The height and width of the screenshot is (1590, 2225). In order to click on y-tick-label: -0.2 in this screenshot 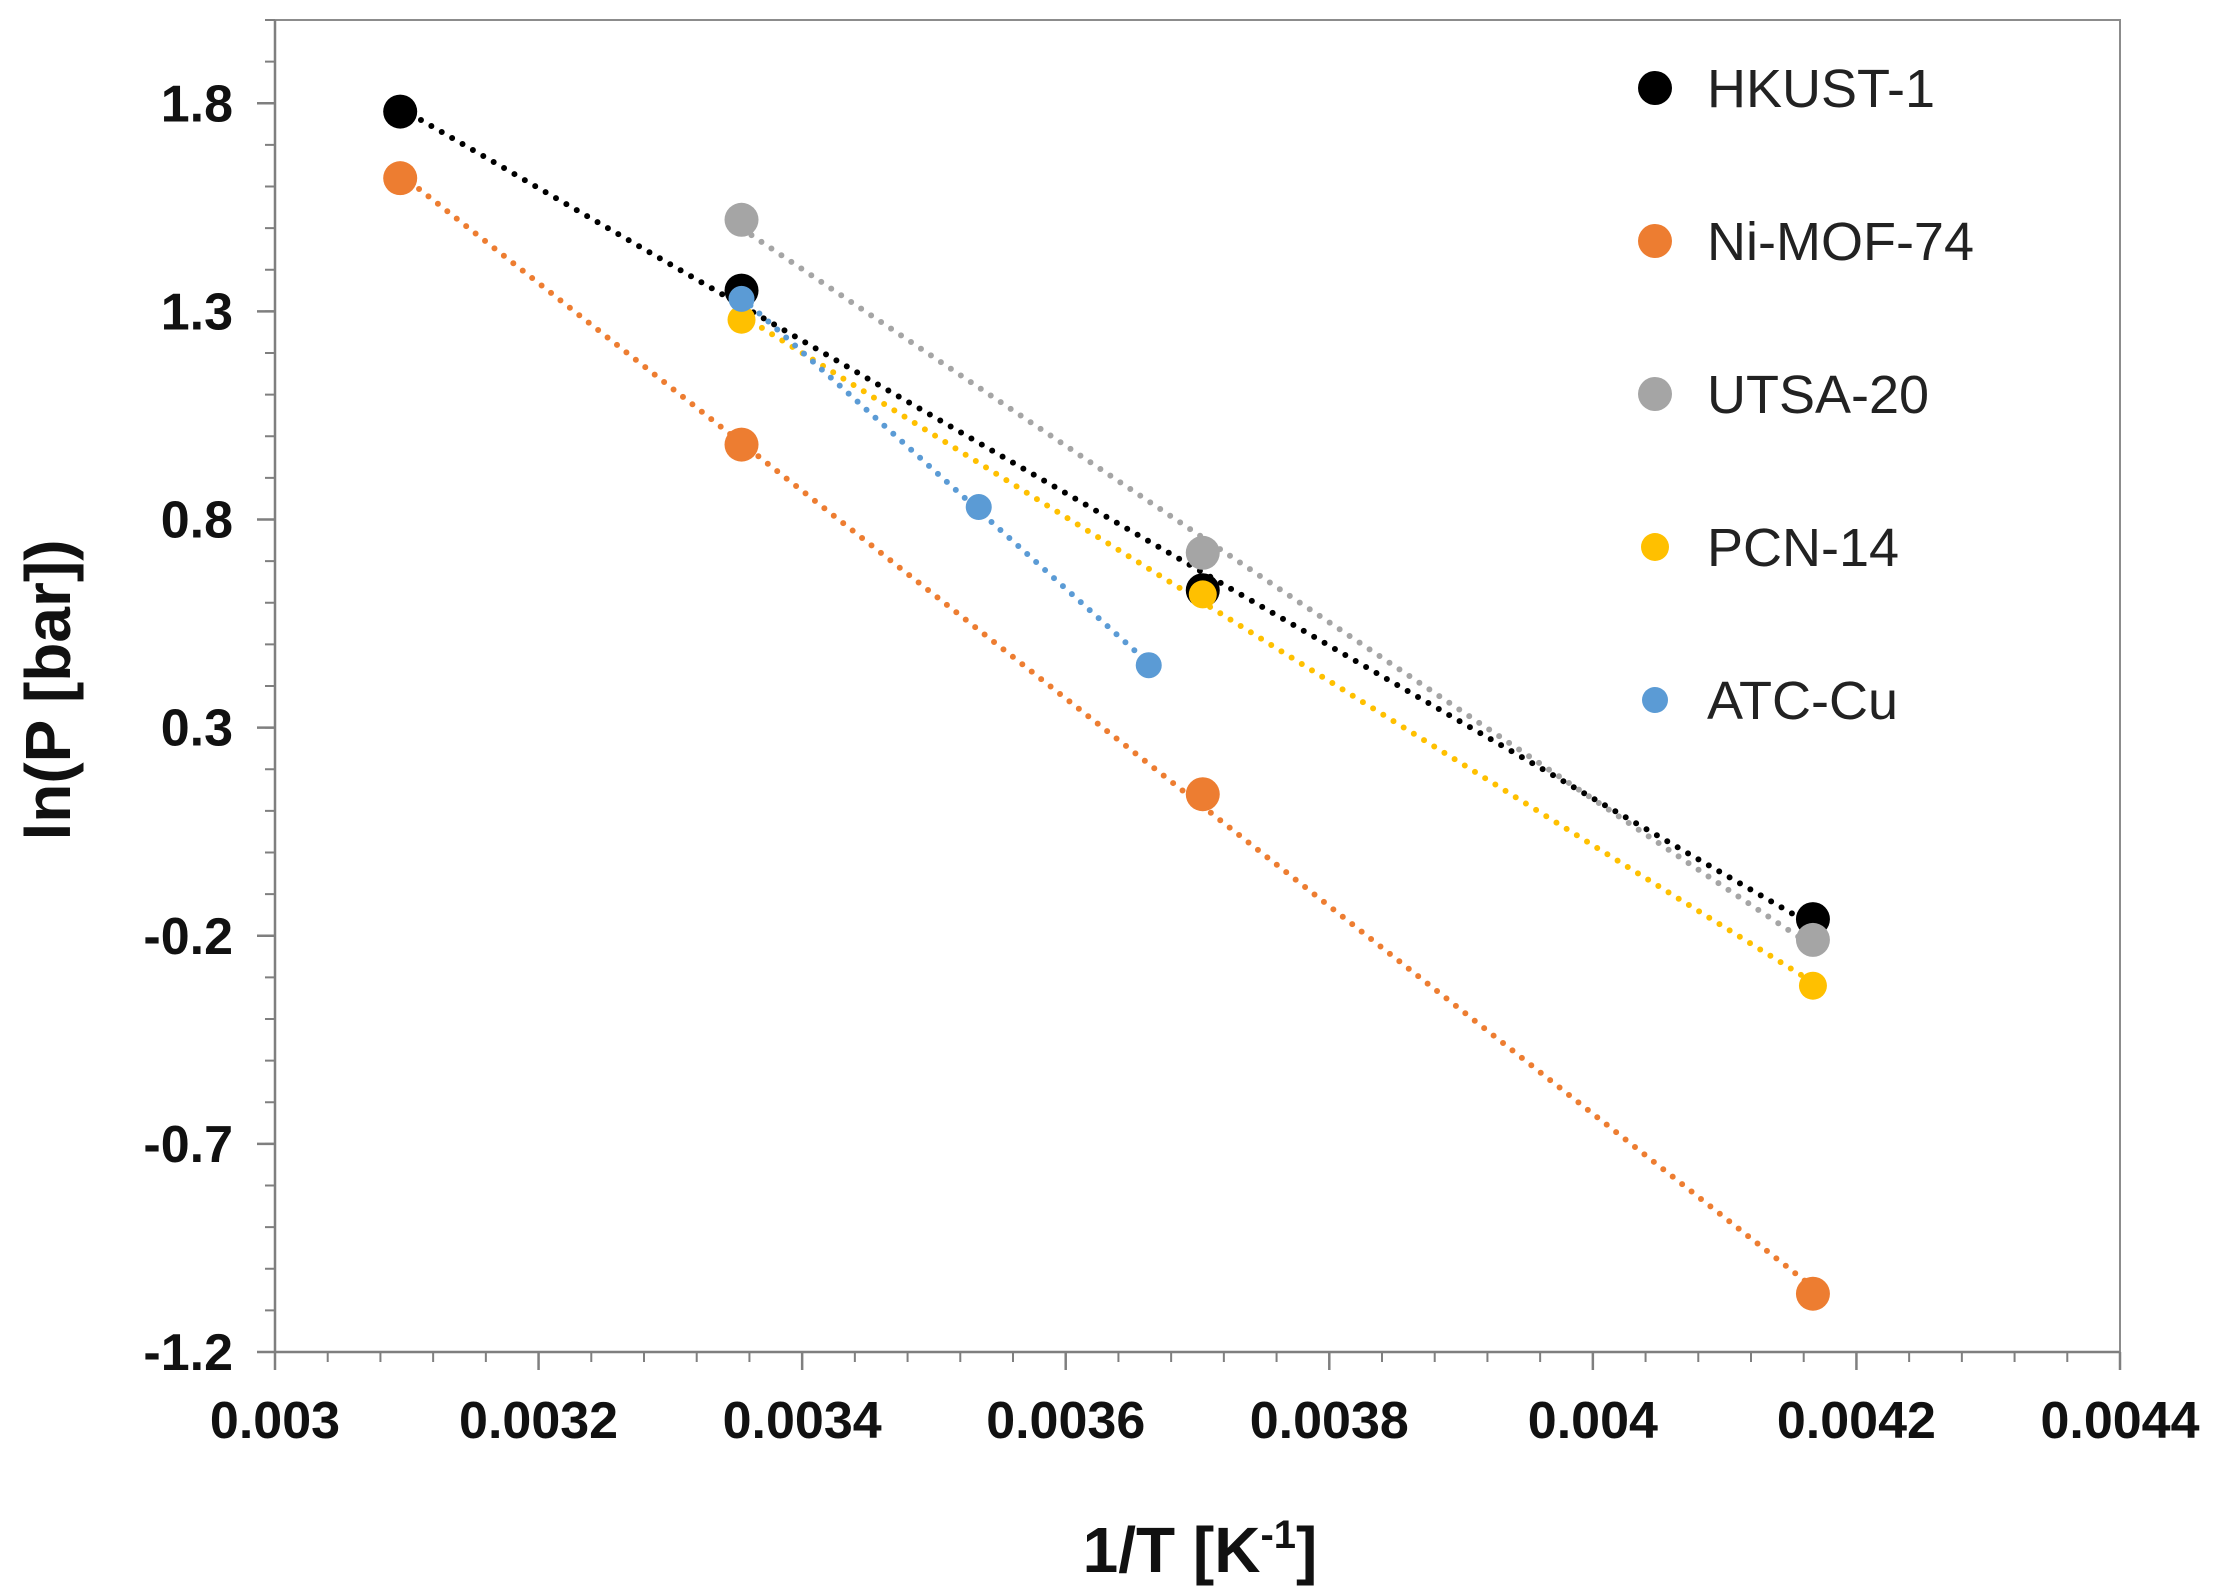, I will do `click(188, 937)`.